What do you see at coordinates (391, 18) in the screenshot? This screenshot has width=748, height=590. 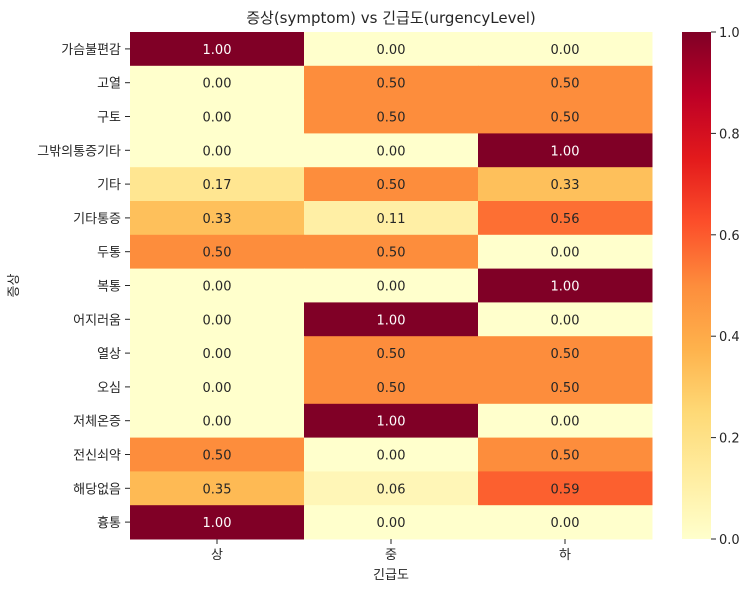 I see `chart-title: 증상(symptom) vs 긴급도(urgencyLevel)` at bounding box center [391, 18].